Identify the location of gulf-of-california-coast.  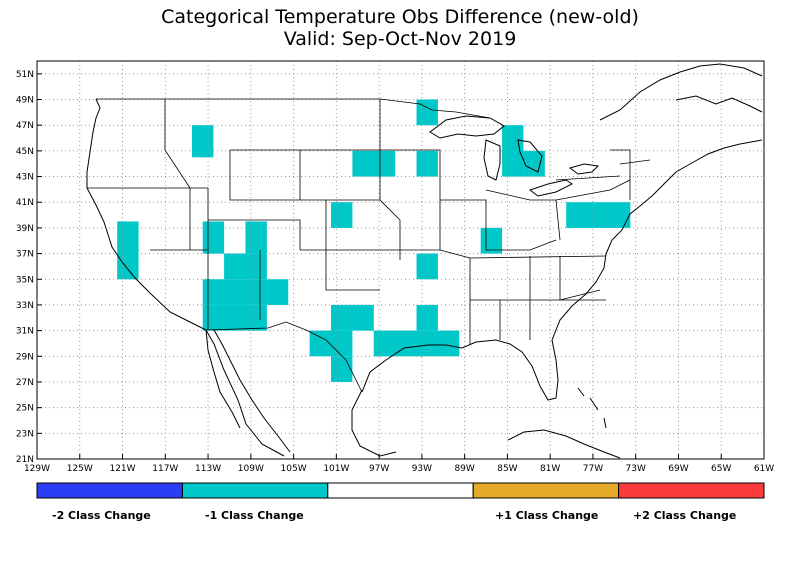
(252, 391).